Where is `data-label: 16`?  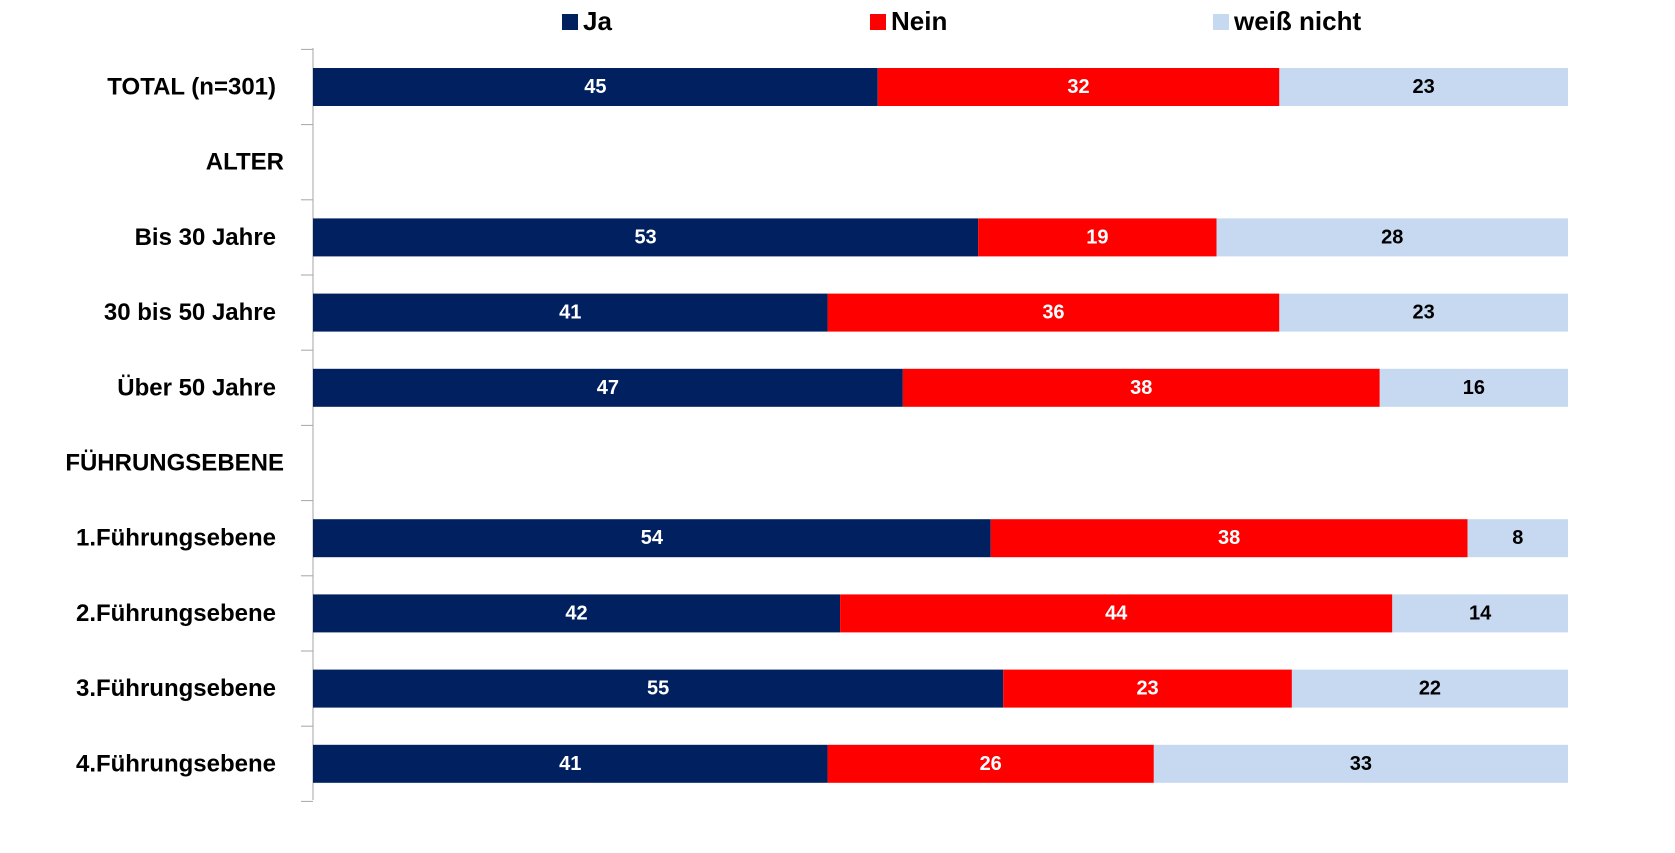 data-label: 16 is located at coordinates (1474, 388).